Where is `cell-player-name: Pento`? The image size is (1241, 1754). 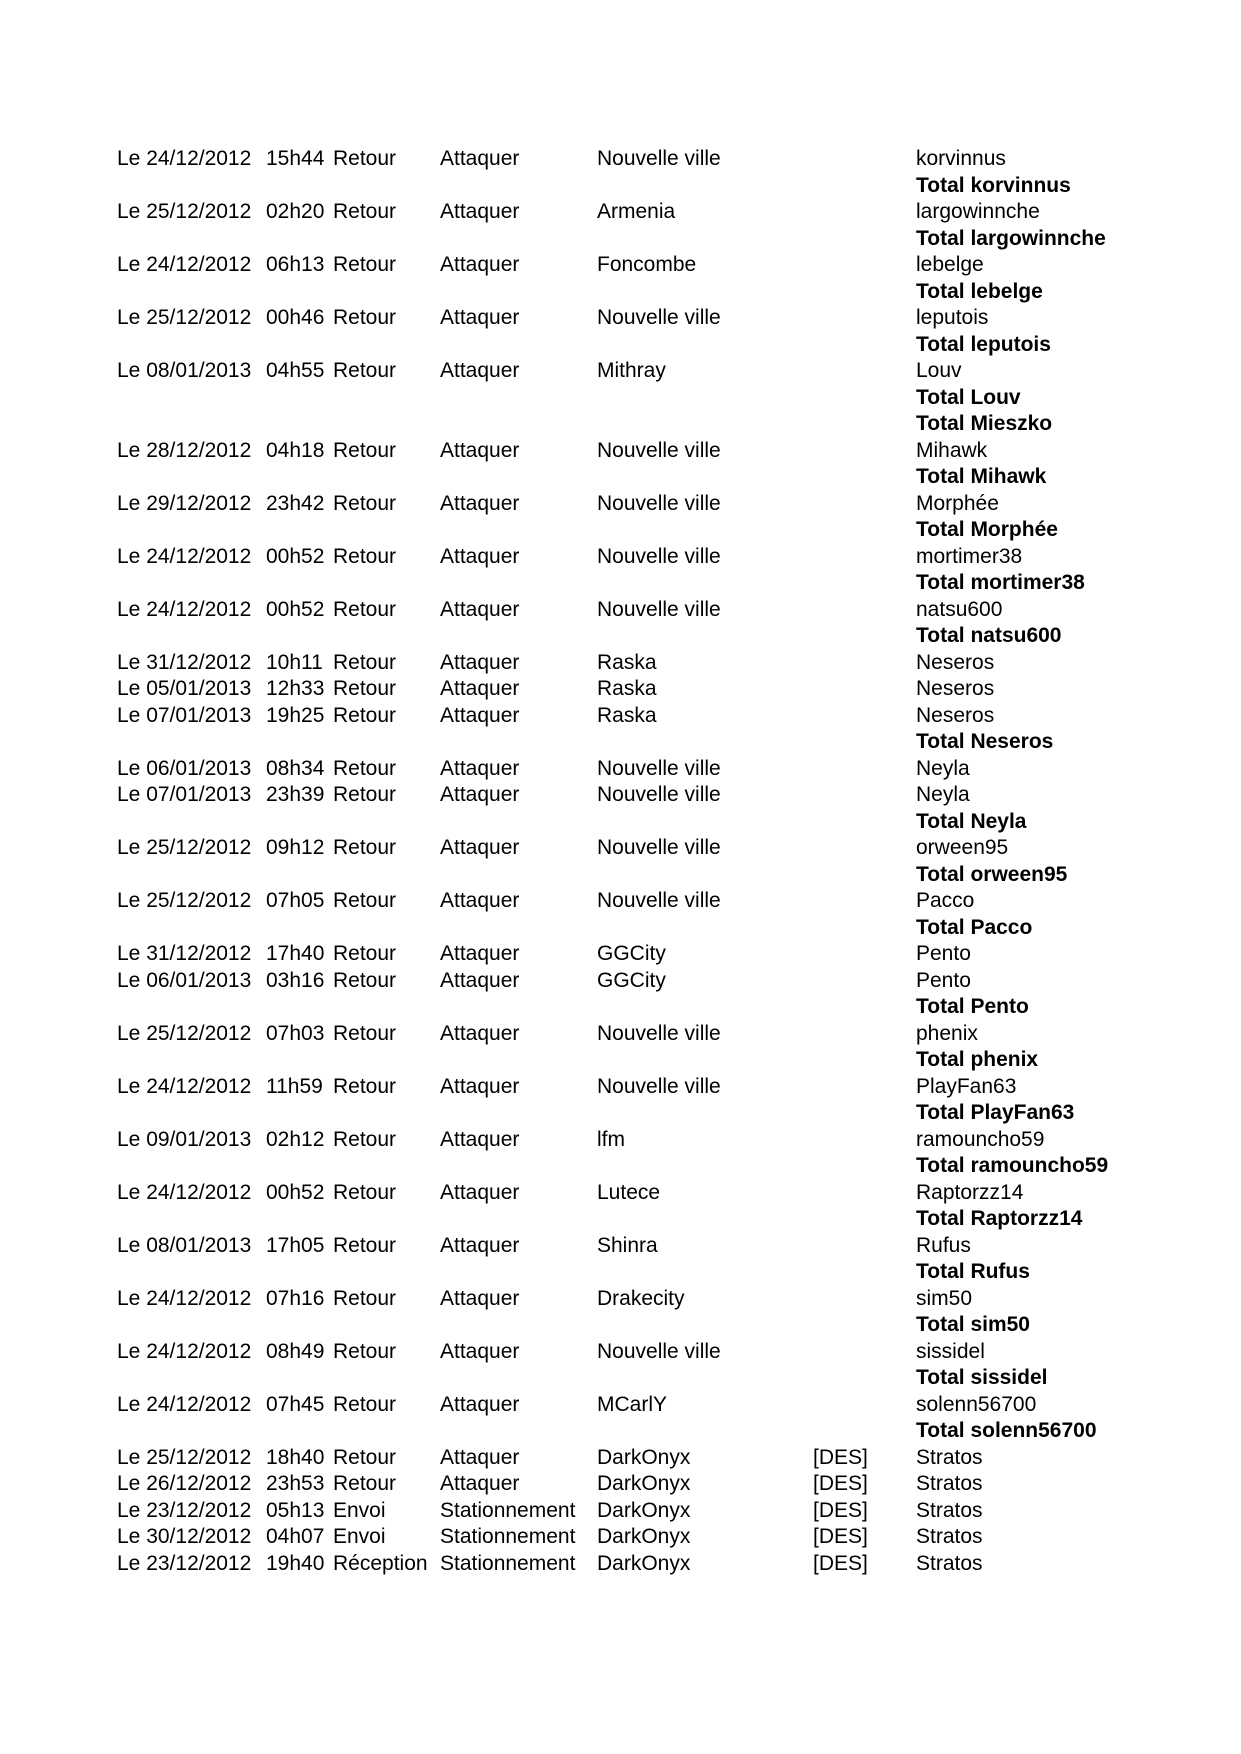 cell-player-name: Pento is located at coordinates (943, 953).